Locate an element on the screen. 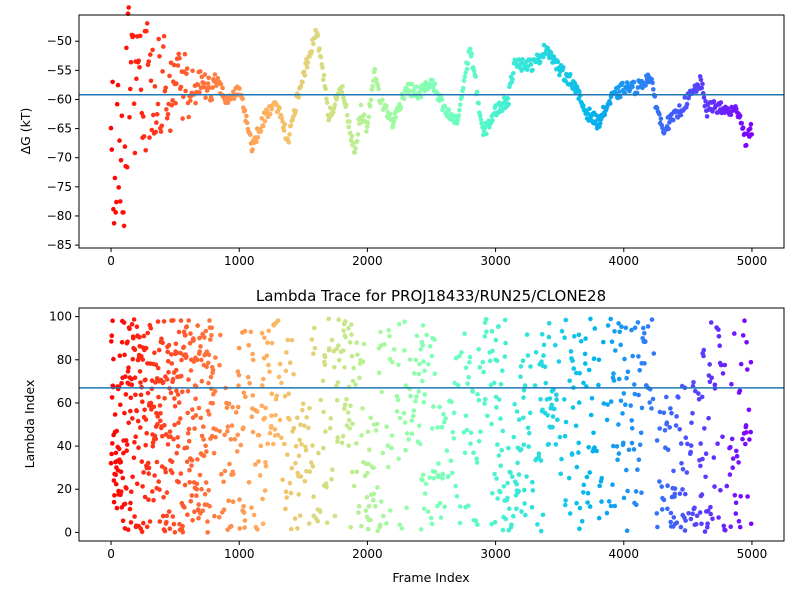 This screenshot has width=800, height=600. dg-xtick-label: 0 is located at coordinates (111, 261).